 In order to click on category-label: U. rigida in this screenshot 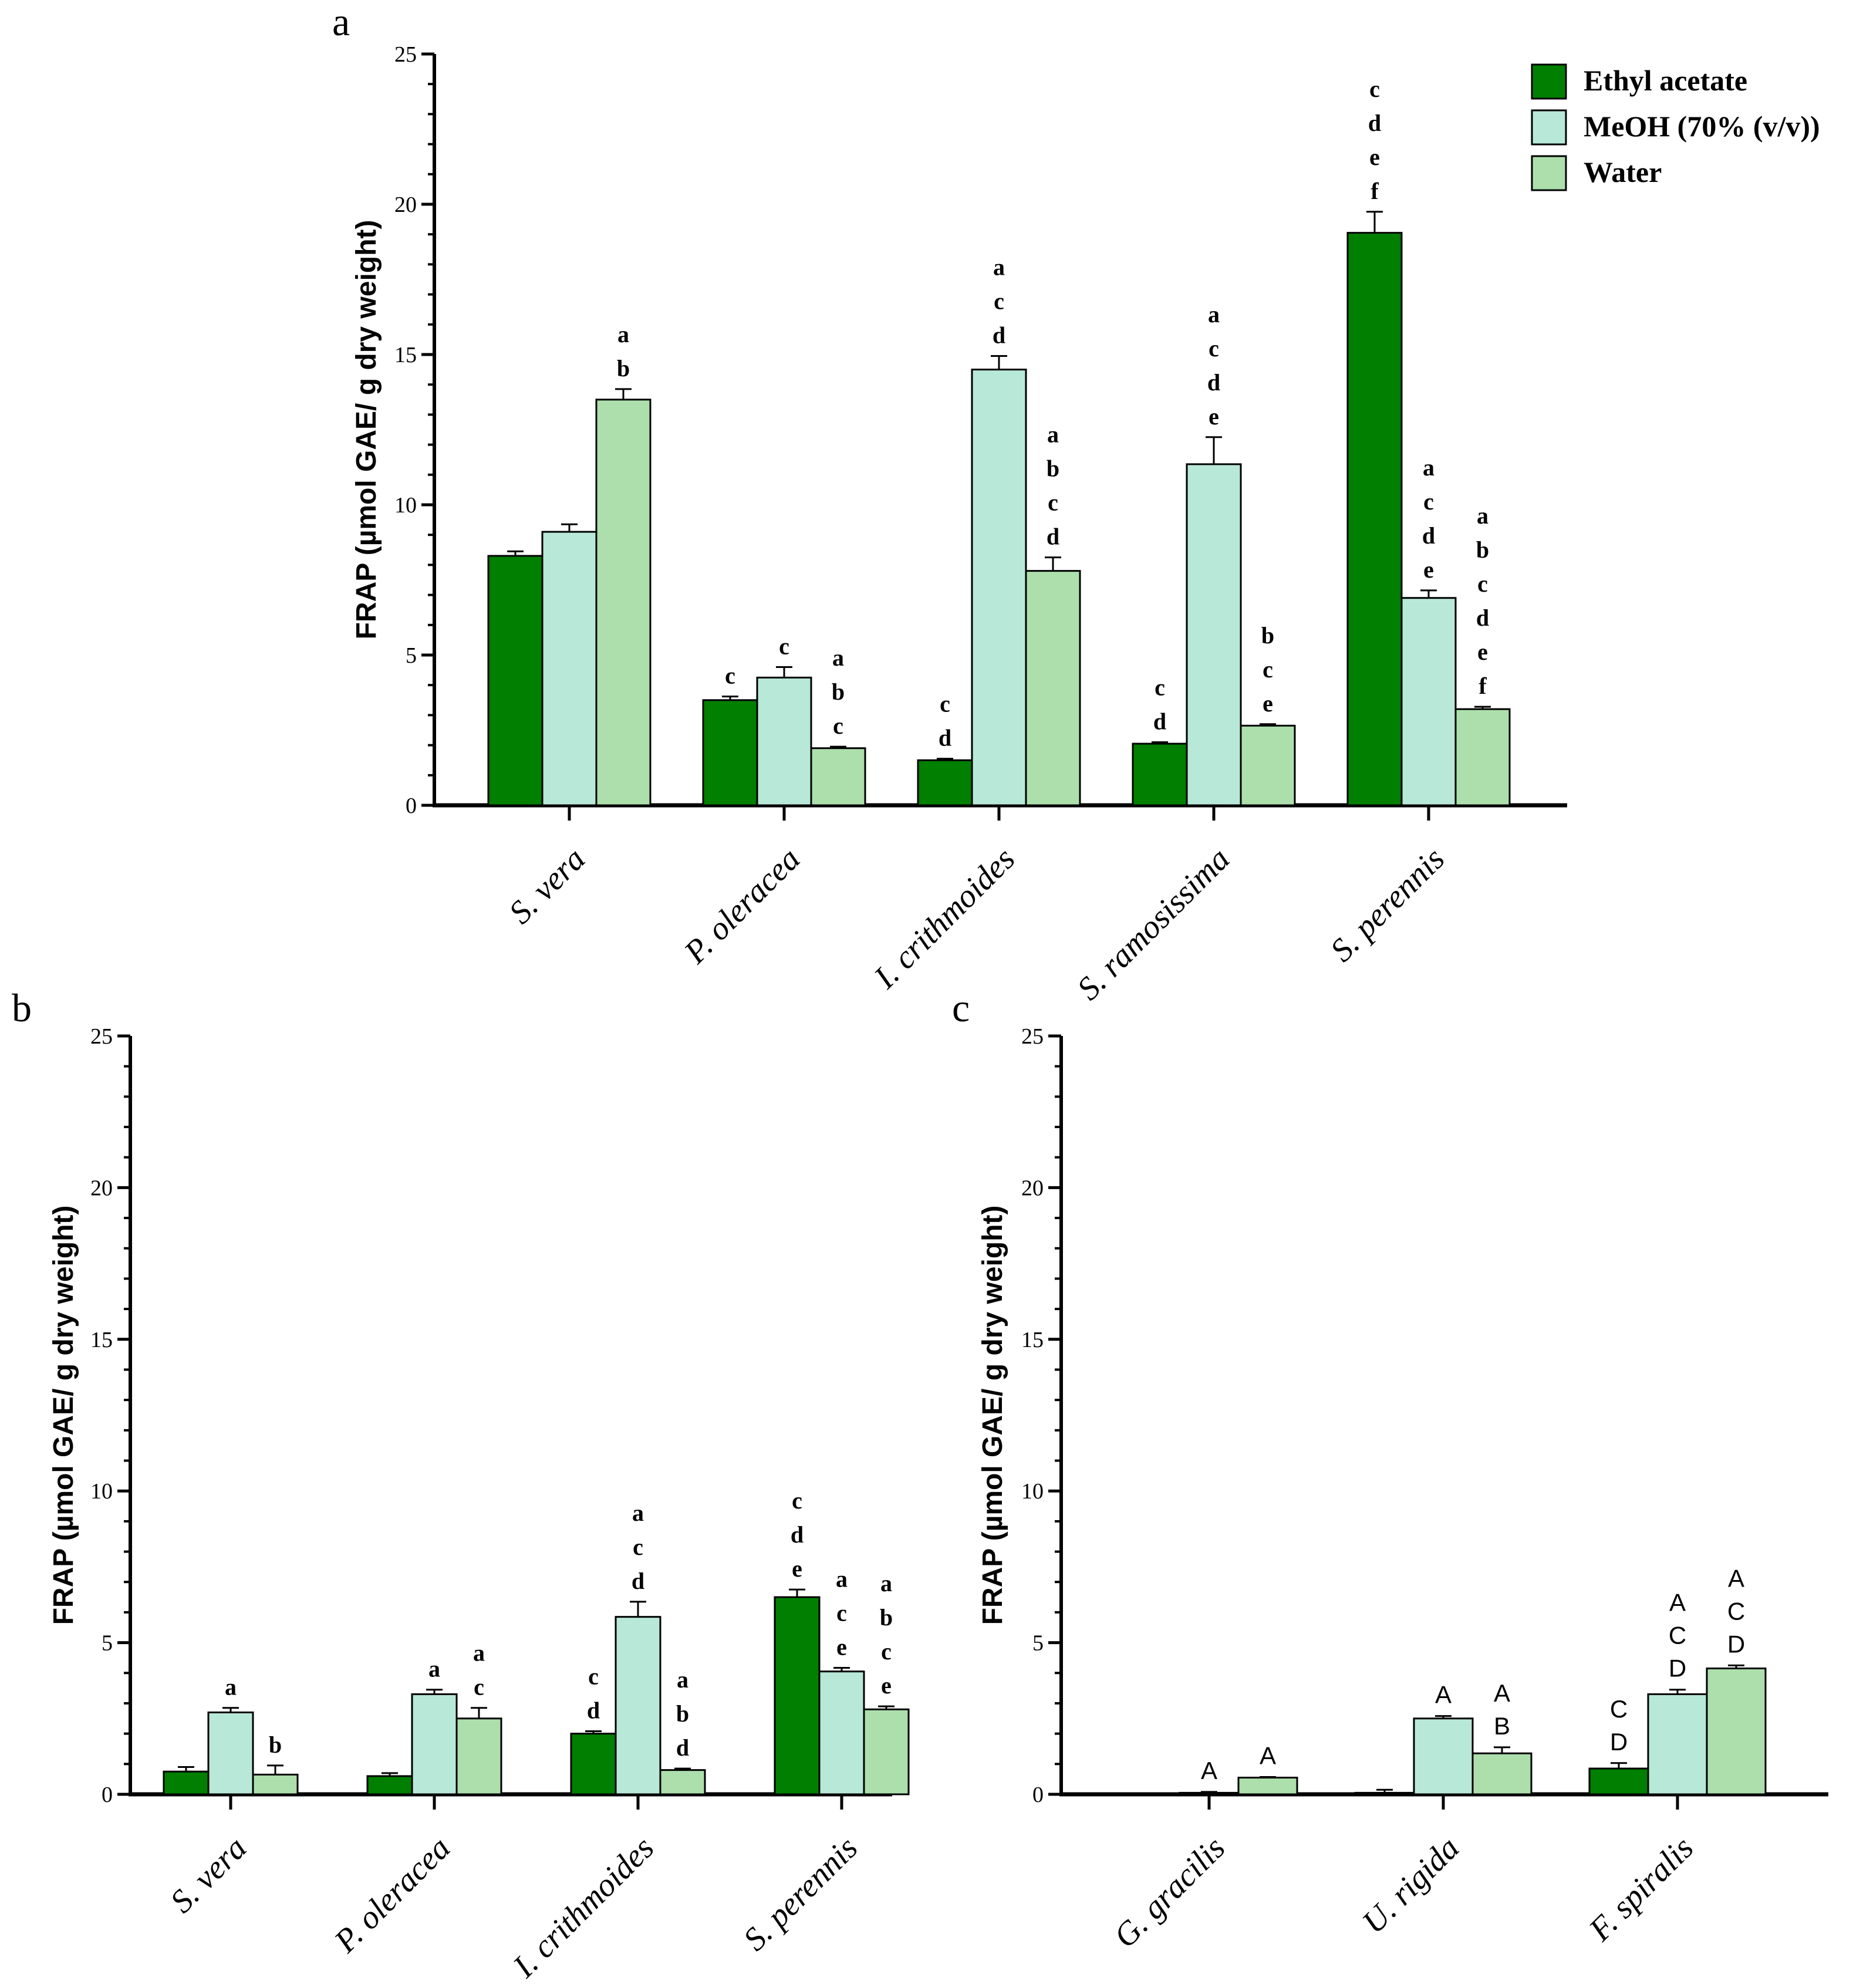, I will do `click(1411, 1885)`.